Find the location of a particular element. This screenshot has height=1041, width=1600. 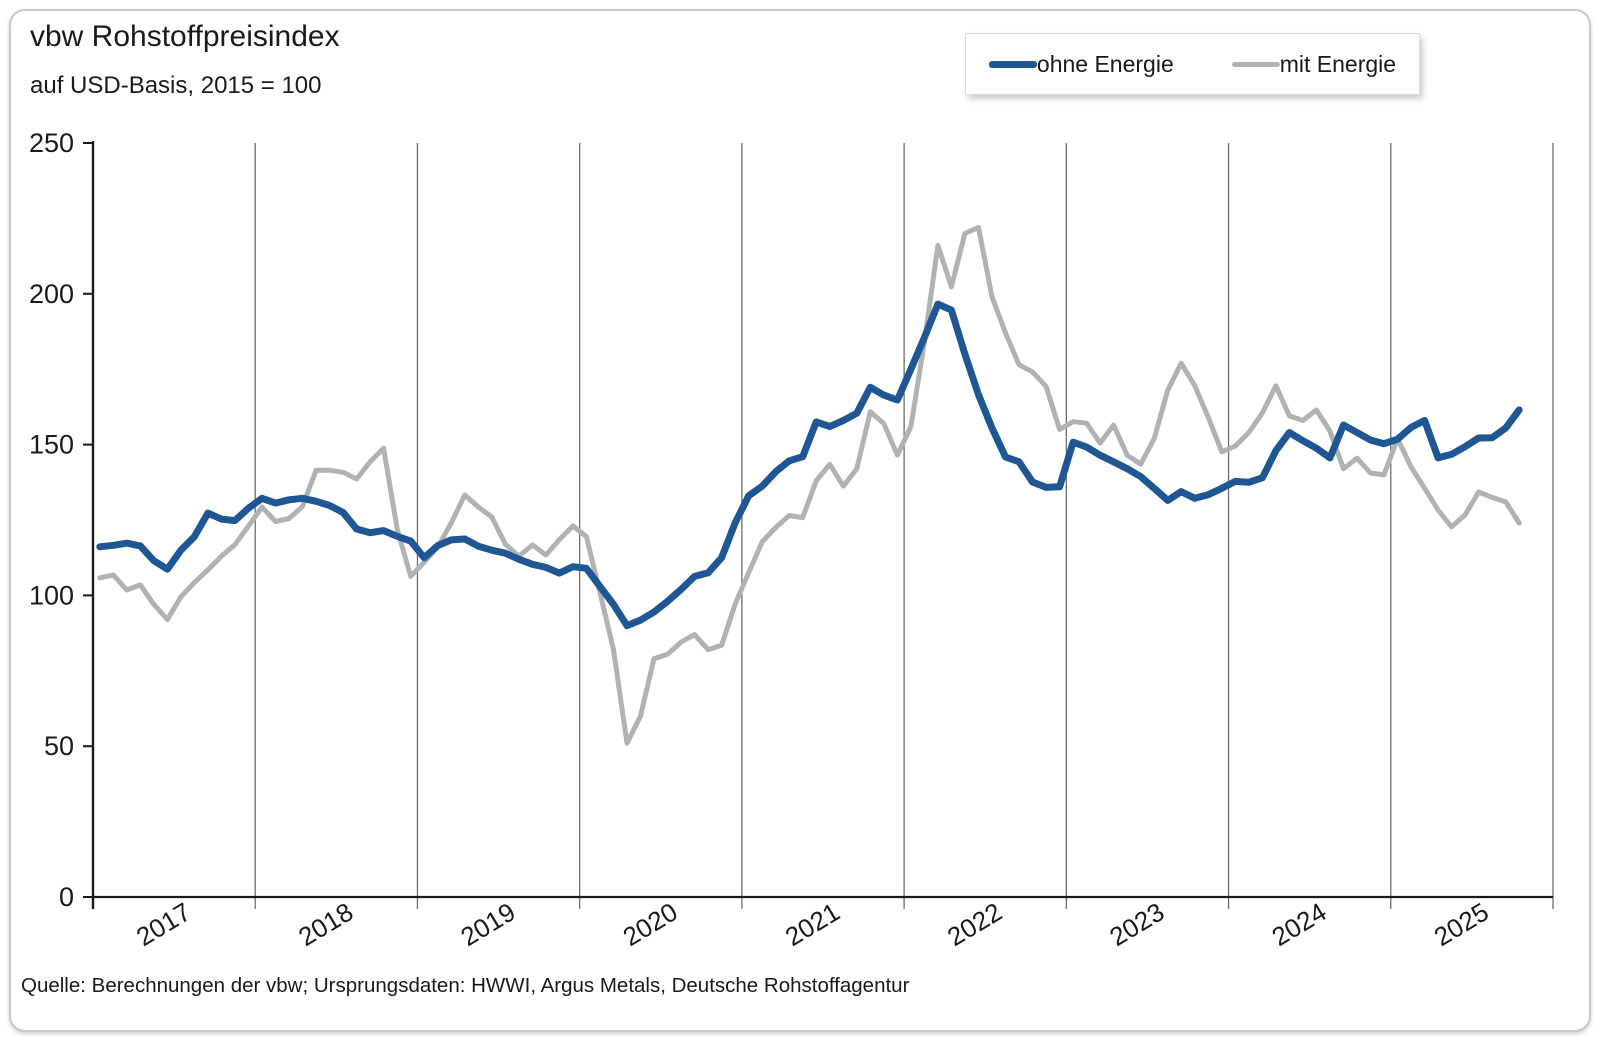

svg-text: 50 is located at coordinates (59, 746).